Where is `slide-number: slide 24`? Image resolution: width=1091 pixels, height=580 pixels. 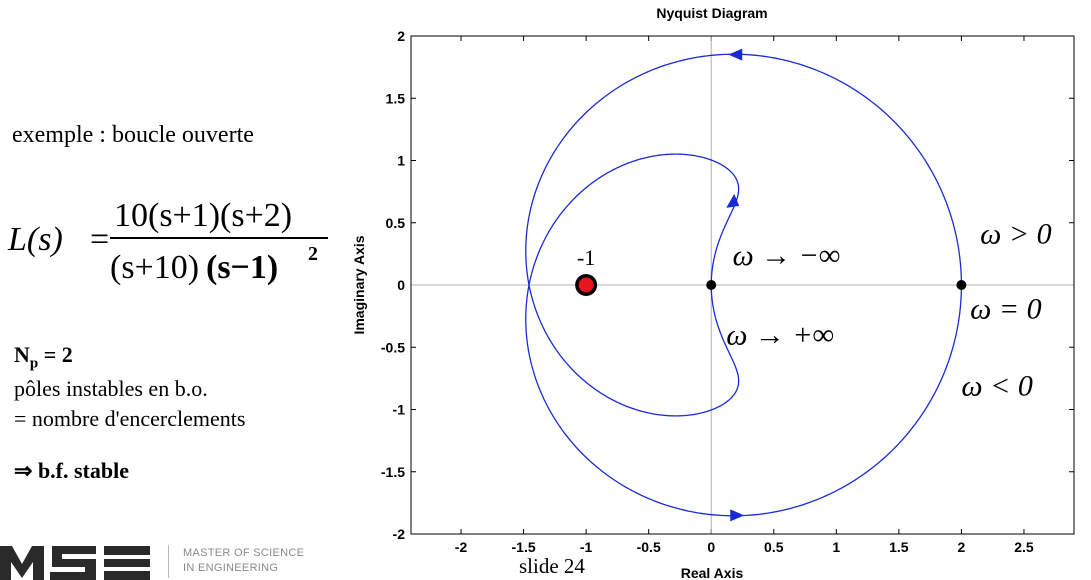 slide-number: slide 24 is located at coordinates (552, 566).